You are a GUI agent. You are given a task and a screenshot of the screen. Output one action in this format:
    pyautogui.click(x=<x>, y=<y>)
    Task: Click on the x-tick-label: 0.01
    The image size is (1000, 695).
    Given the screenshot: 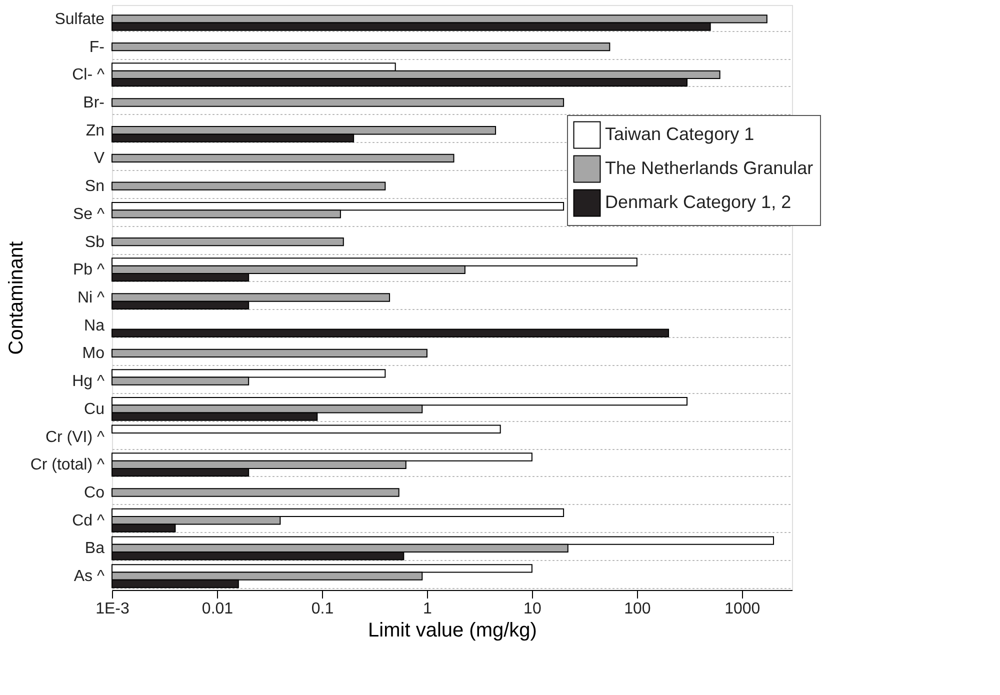 What is the action you would take?
    pyautogui.click(x=218, y=609)
    